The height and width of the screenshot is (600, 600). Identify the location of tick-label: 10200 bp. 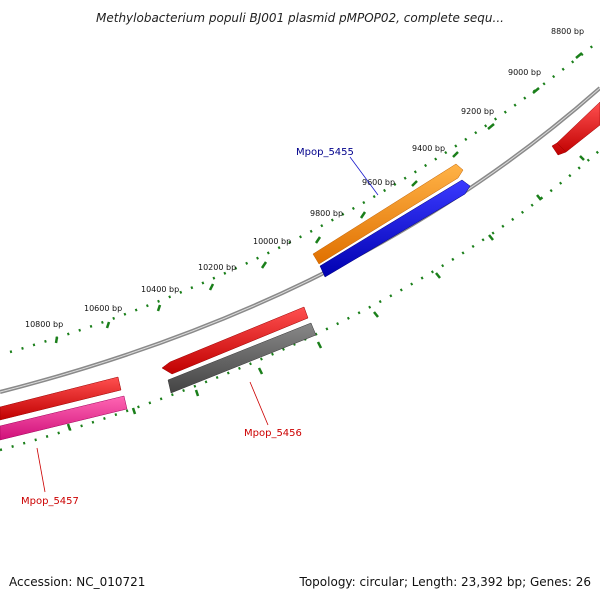
(217, 267).